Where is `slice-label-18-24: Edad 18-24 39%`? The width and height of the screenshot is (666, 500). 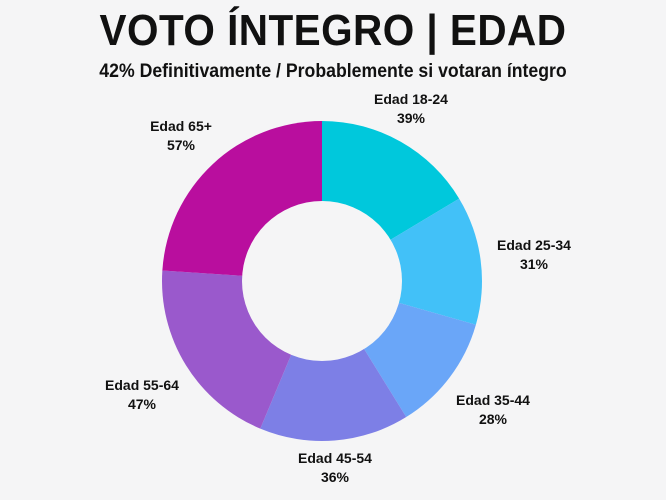
slice-label-18-24: Edad 18-24 39% is located at coordinates (411, 109).